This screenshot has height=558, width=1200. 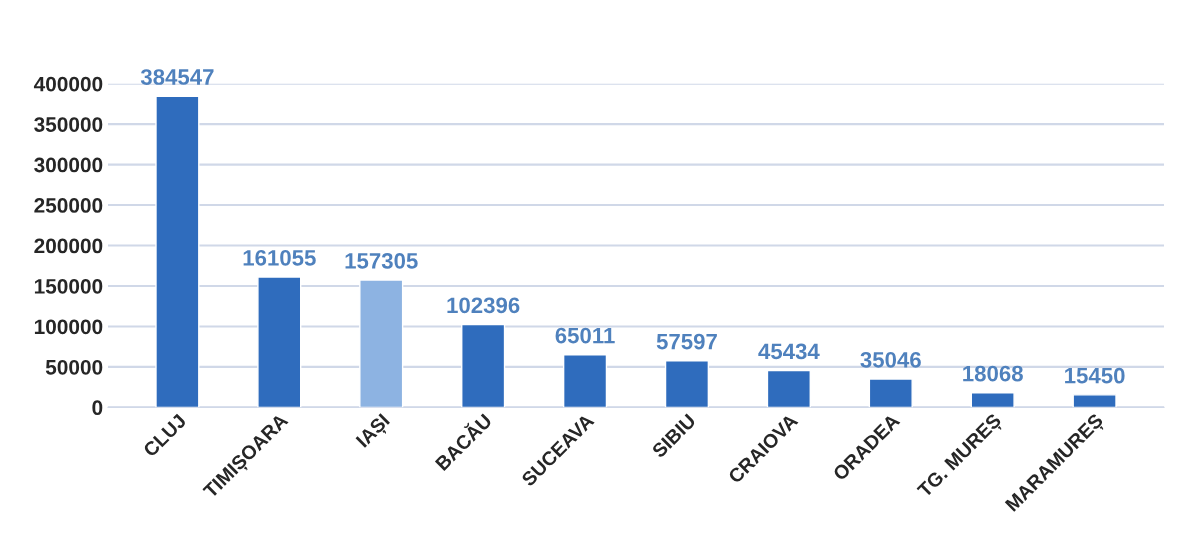 What do you see at coordinates (177, 77) in the screenshot?
I see `data-label: 384547` at bounding box center [177, 77].